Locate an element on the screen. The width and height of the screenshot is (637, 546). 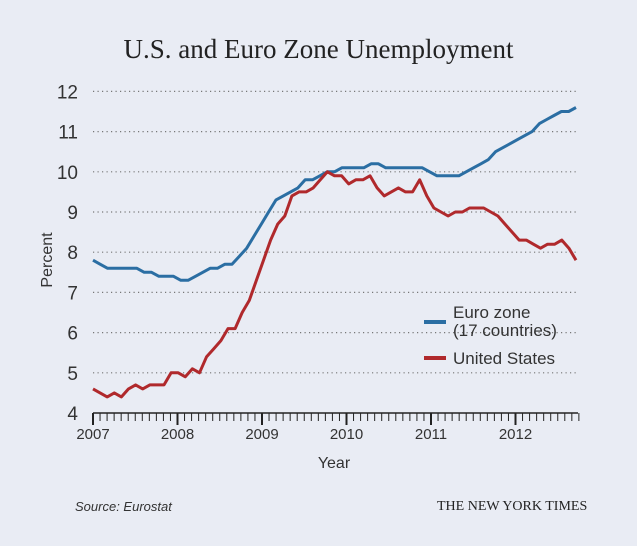
y-tick-label: 10 is located at coordinates (67, 173).